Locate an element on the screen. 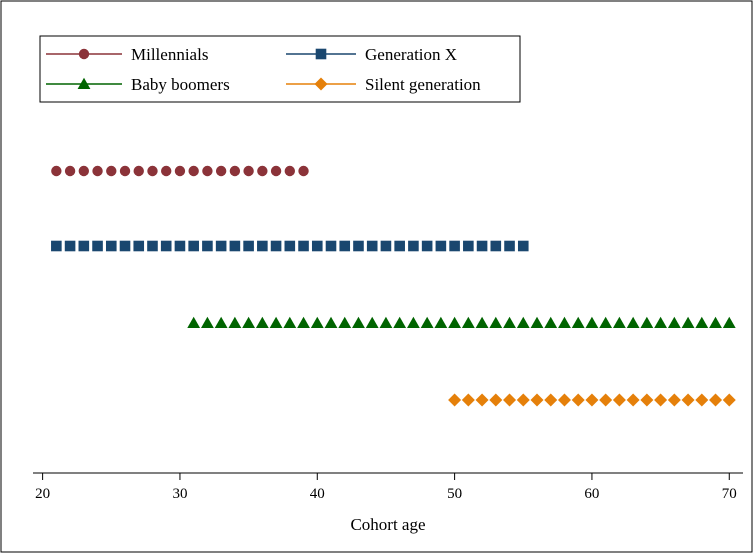 This screenshot has height=553, width=753. legend-box is located at coordinates (280, 69).